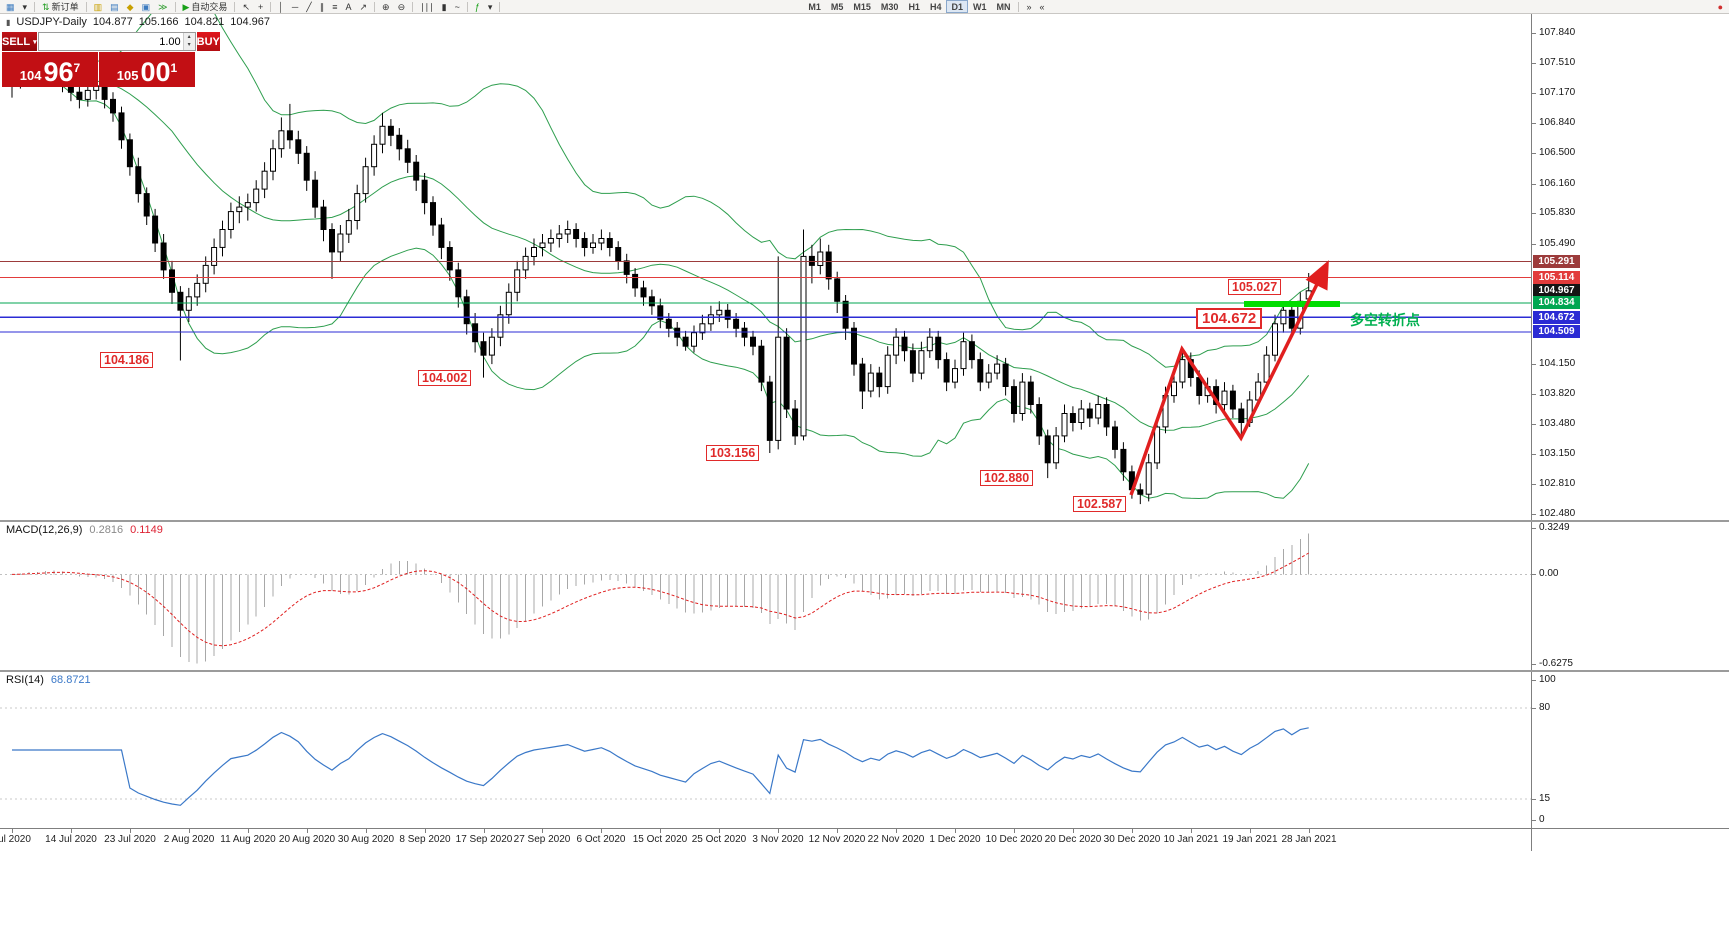 Image resolution: width=1729 pixels, height=936 pixels. What do you see at coordinates (1229, 318) in the screenshot?
I see `price-callout-104.672: 104.672` at bounding box center [1229, 318].